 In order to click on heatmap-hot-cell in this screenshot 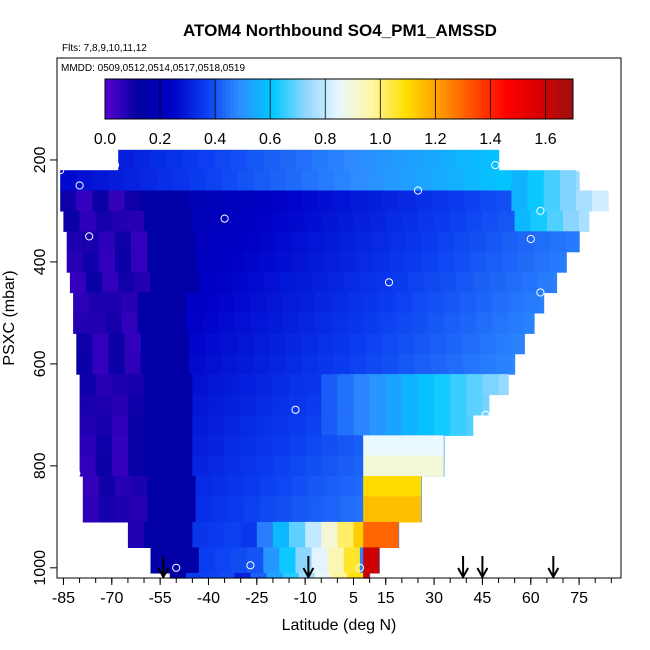, I will do `click(392, 509)`.